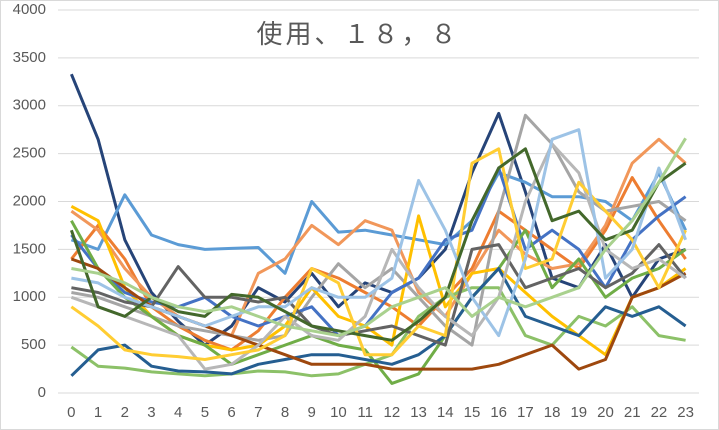 This screenshot has height=430, width=719. Describe the element at coordinates (29, 200) in the screenshot. I see `y-tick-label: 2000` at that location.